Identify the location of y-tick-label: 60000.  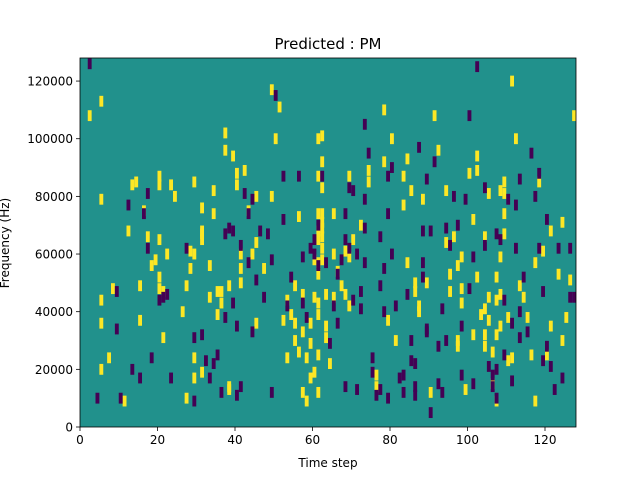
(54, 255).